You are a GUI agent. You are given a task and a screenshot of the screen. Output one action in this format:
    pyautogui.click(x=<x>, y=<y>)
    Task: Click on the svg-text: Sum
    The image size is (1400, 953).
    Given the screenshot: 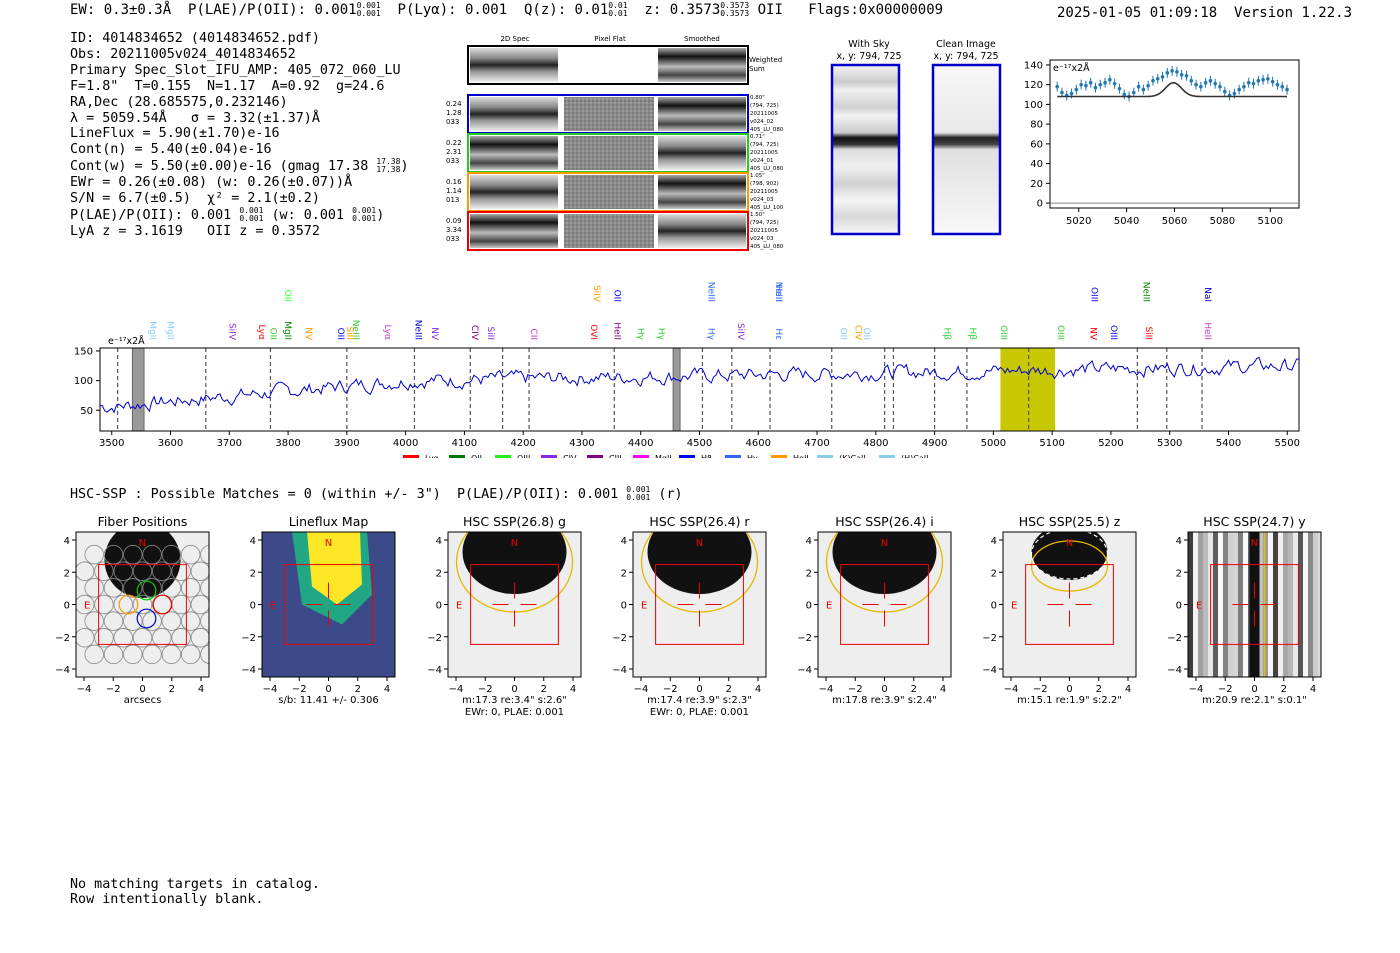 What is the action you would take?
    pyautogui.click(x=757, y=69)
    